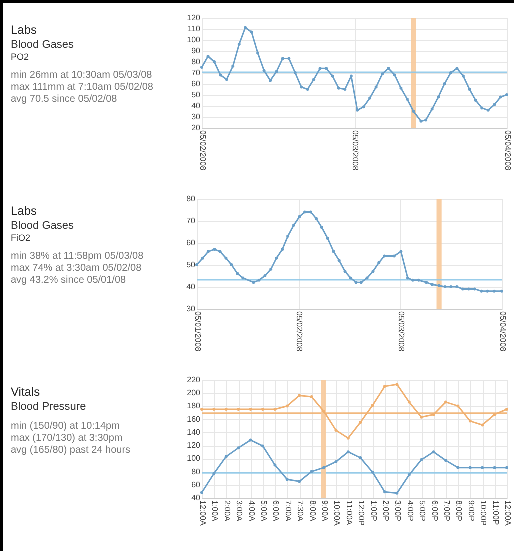  I want to click on y-tick-label: 140, so click(194, 432).